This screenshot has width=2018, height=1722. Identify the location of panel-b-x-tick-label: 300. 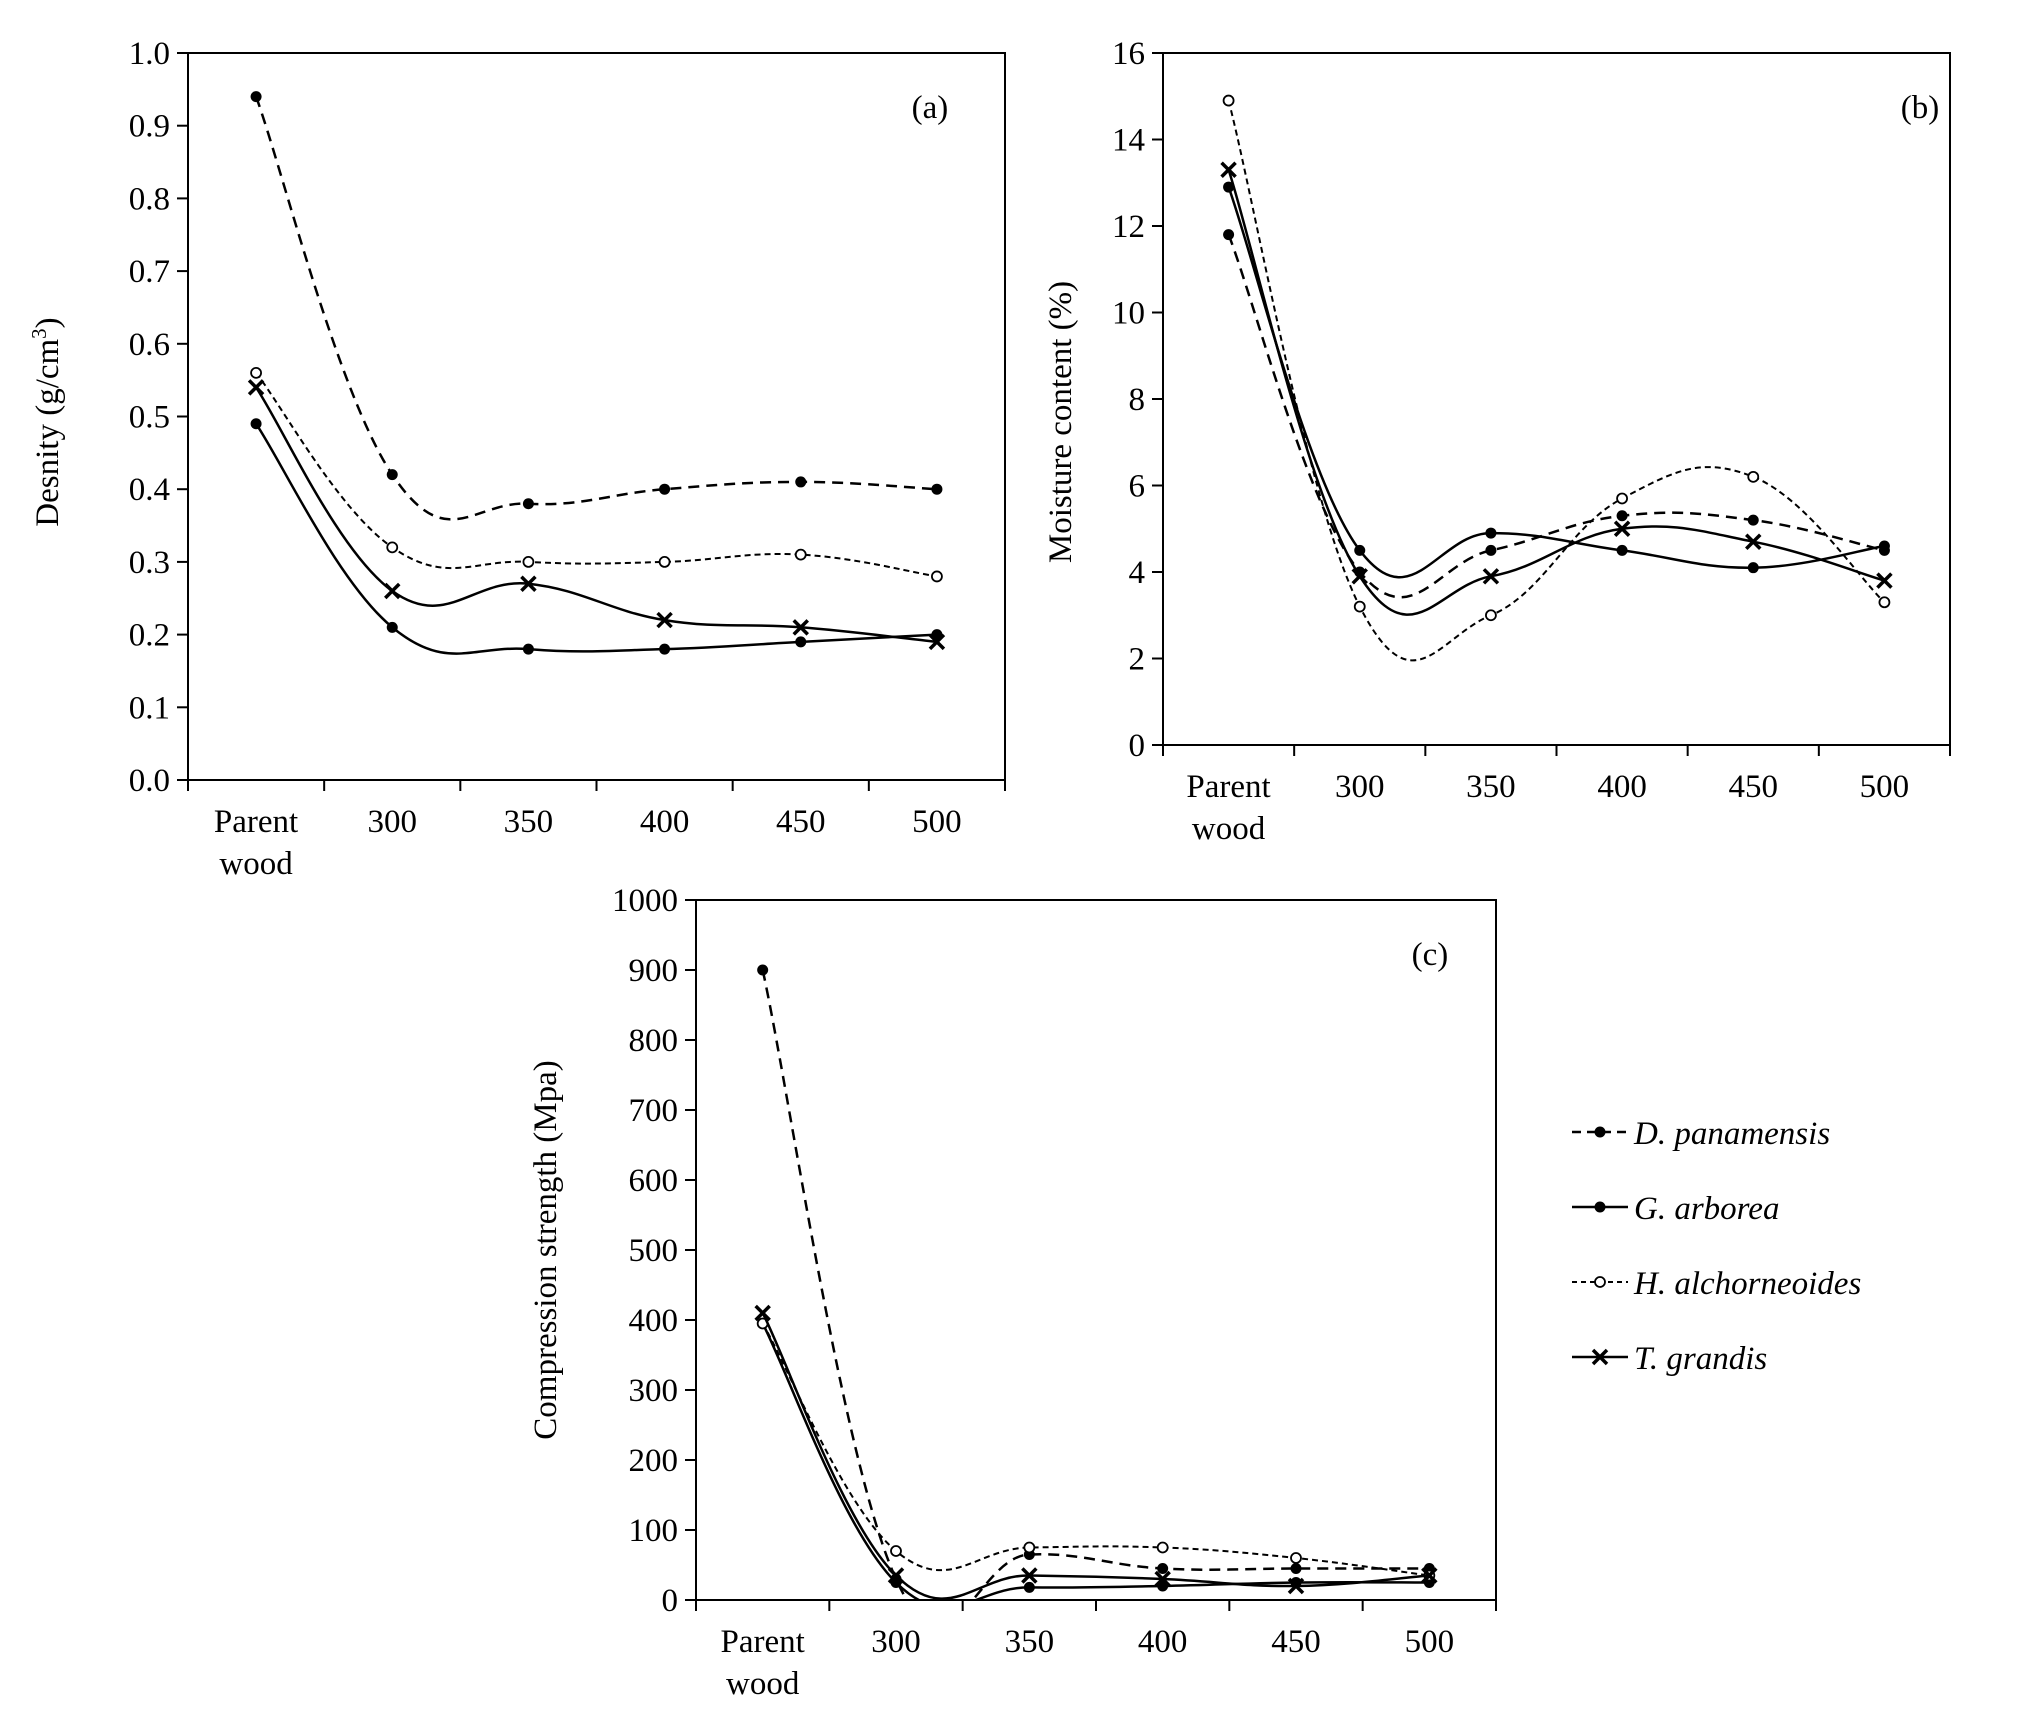
(1360, 787).